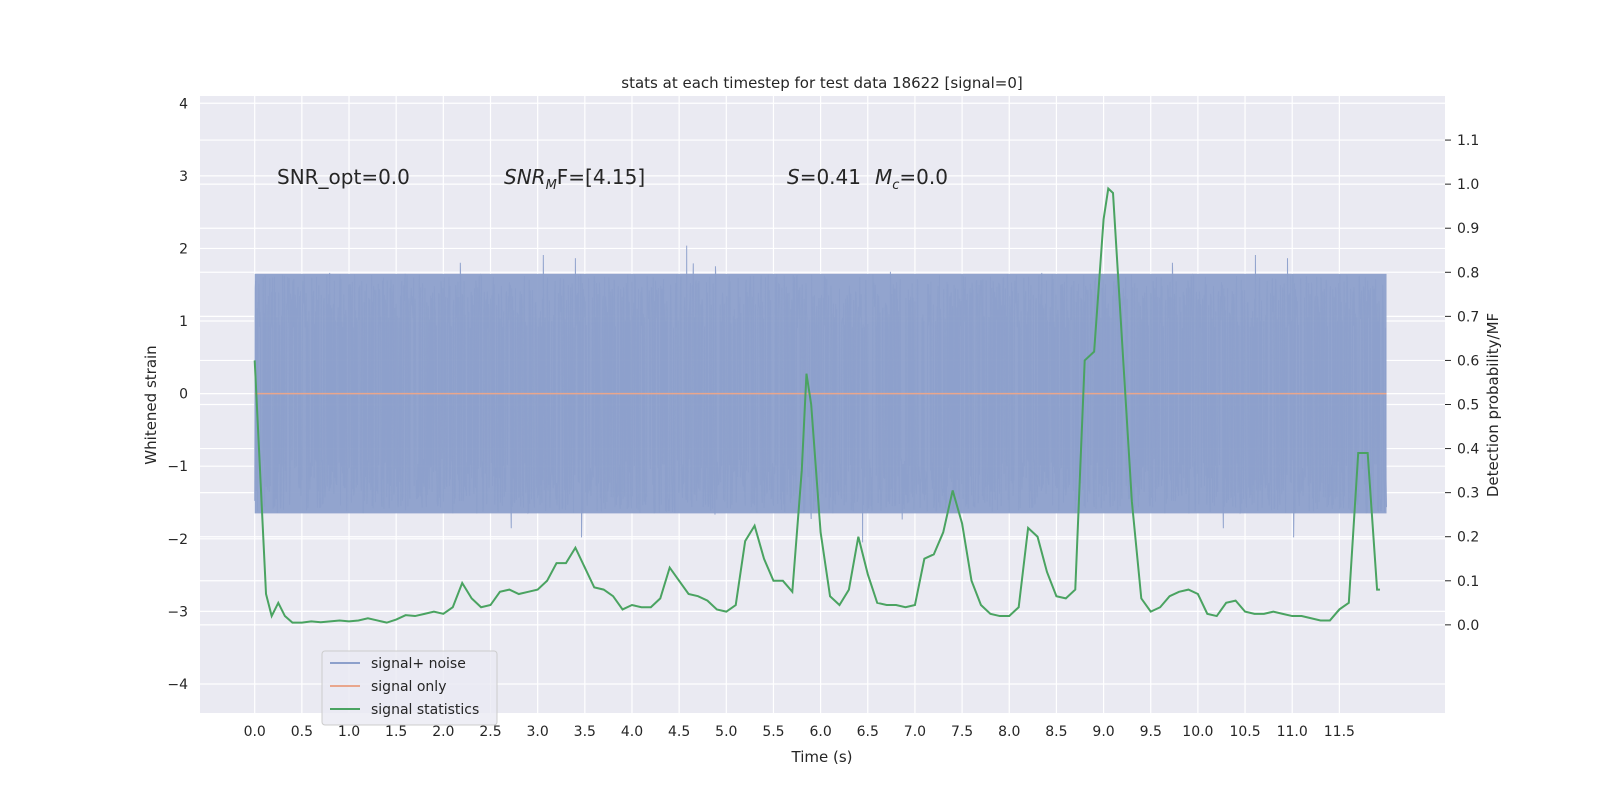 This screenshot has height=800, width=1600. Describe the element at coordinates (183, 249) in the screenshot. I see `y-tick-label: 2` at that location.